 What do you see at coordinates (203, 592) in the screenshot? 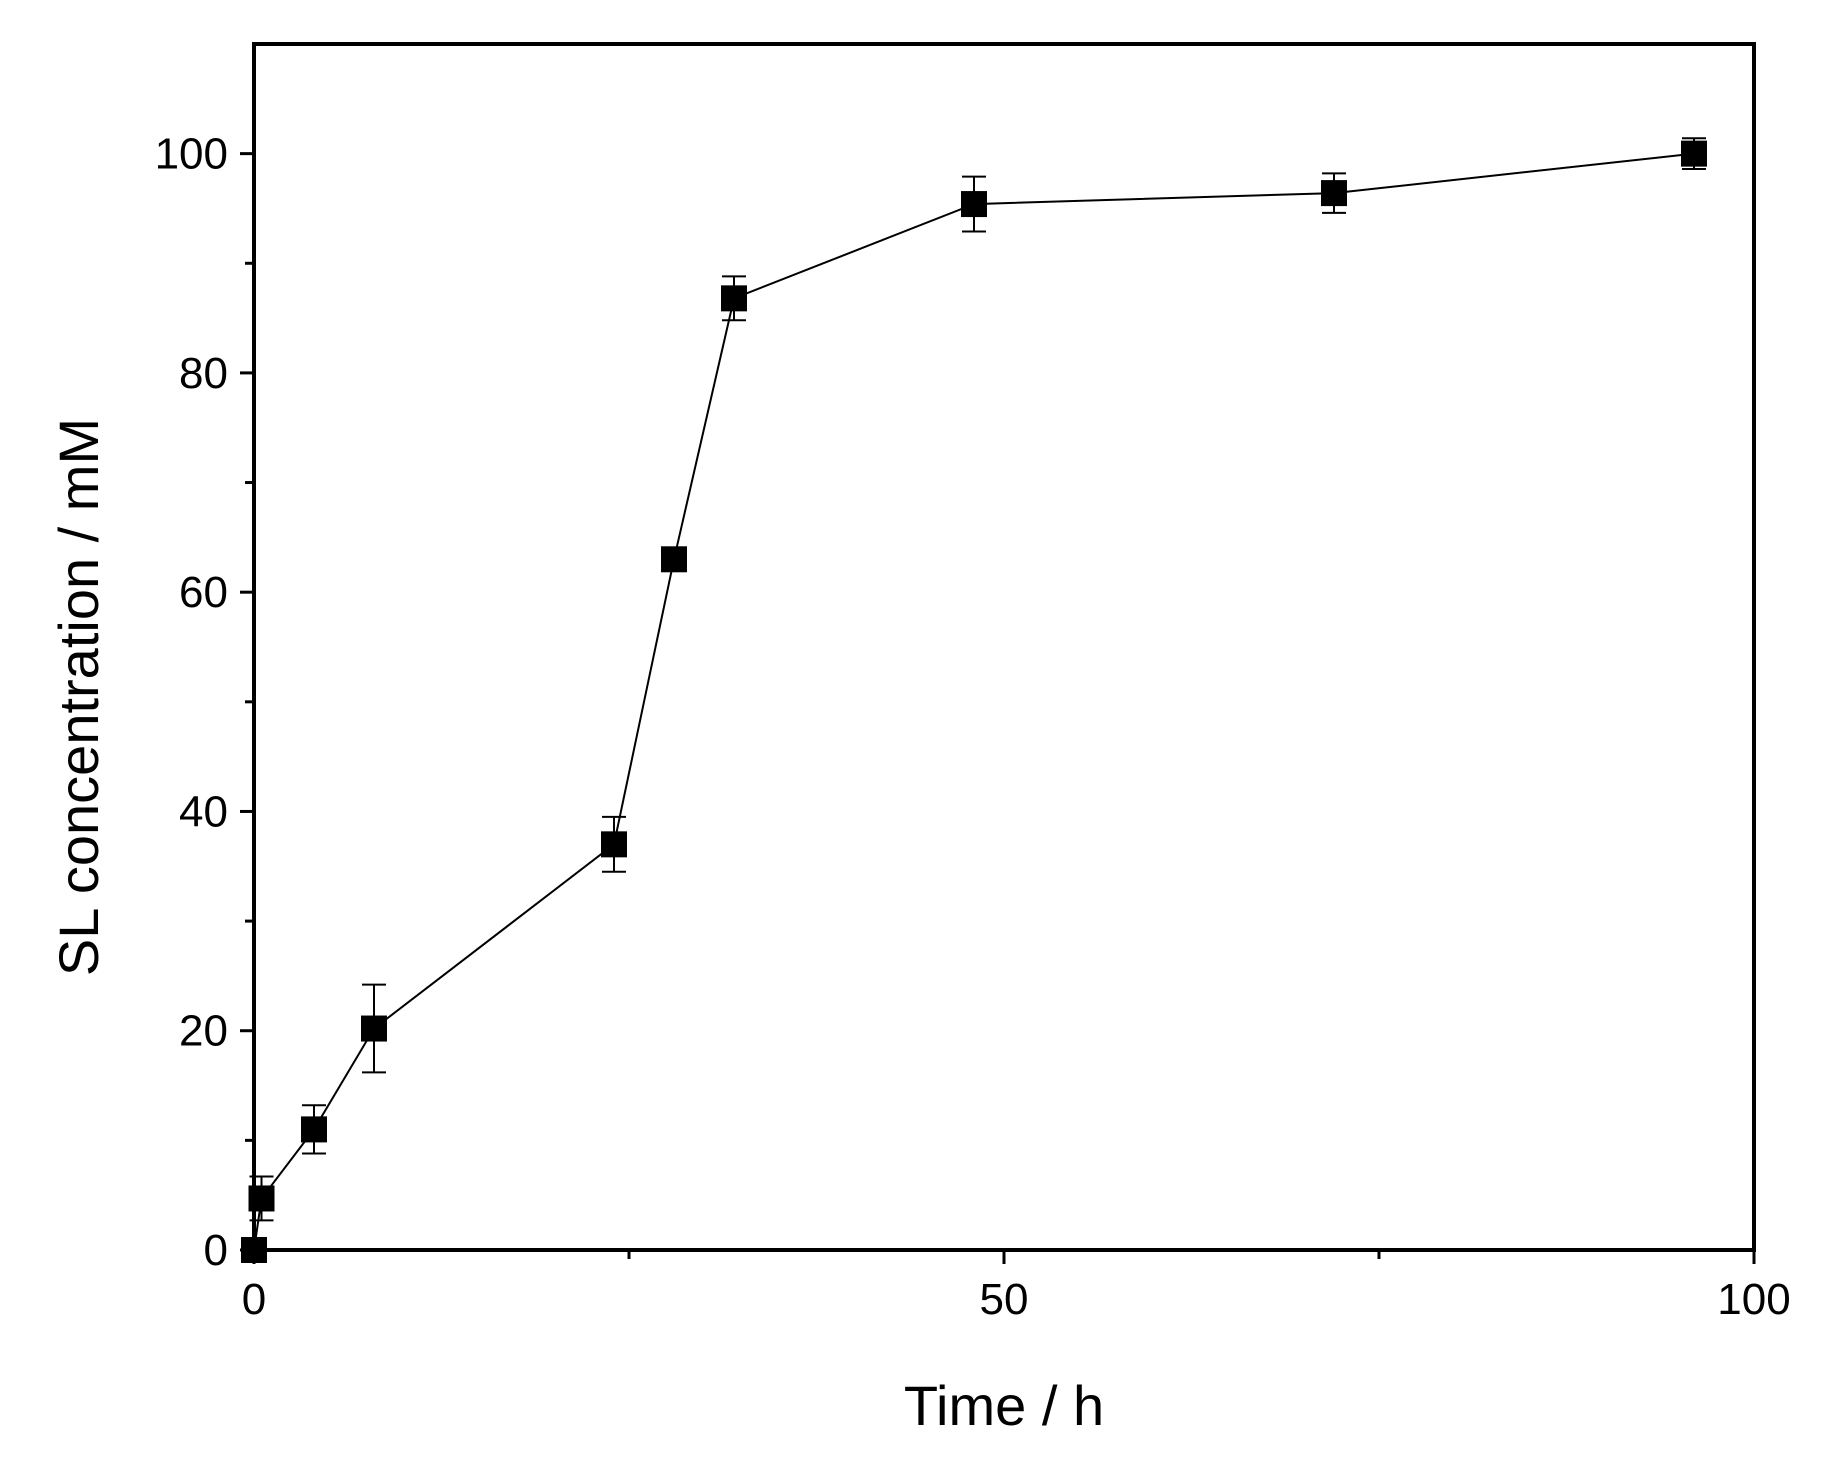
I see `y-tick-label: 60` at bounding box center [203, 592].